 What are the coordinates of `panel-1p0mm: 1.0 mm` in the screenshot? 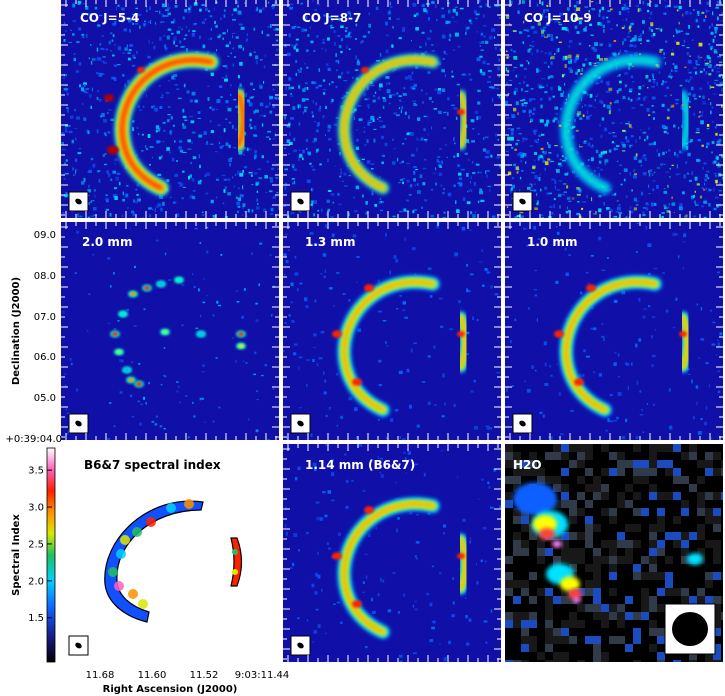 It's located at (614, 331).